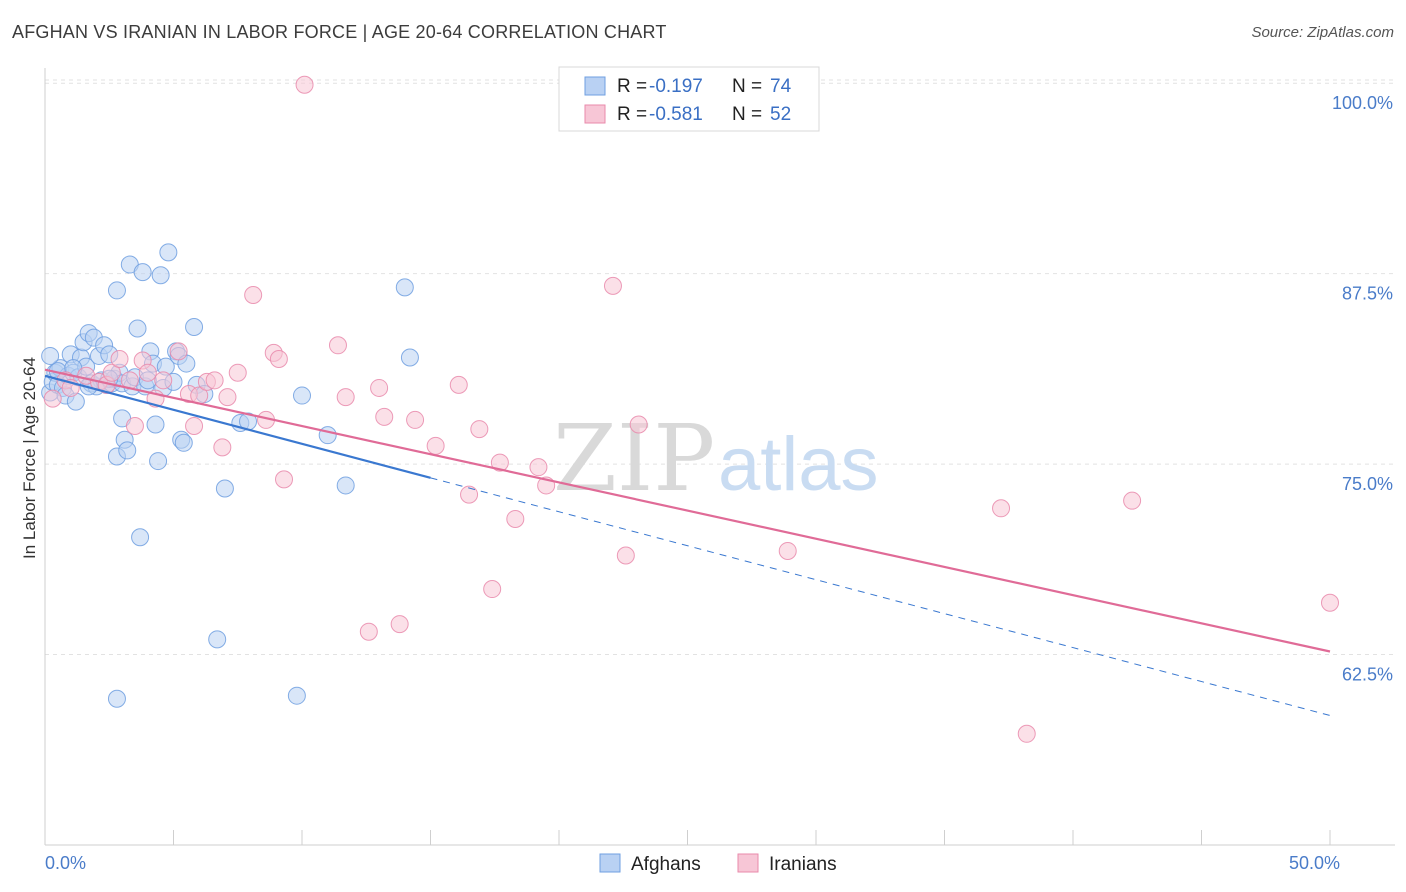  I want to click on y-axis-label: In Labor Force | Age 20-64, so click(29, 458).